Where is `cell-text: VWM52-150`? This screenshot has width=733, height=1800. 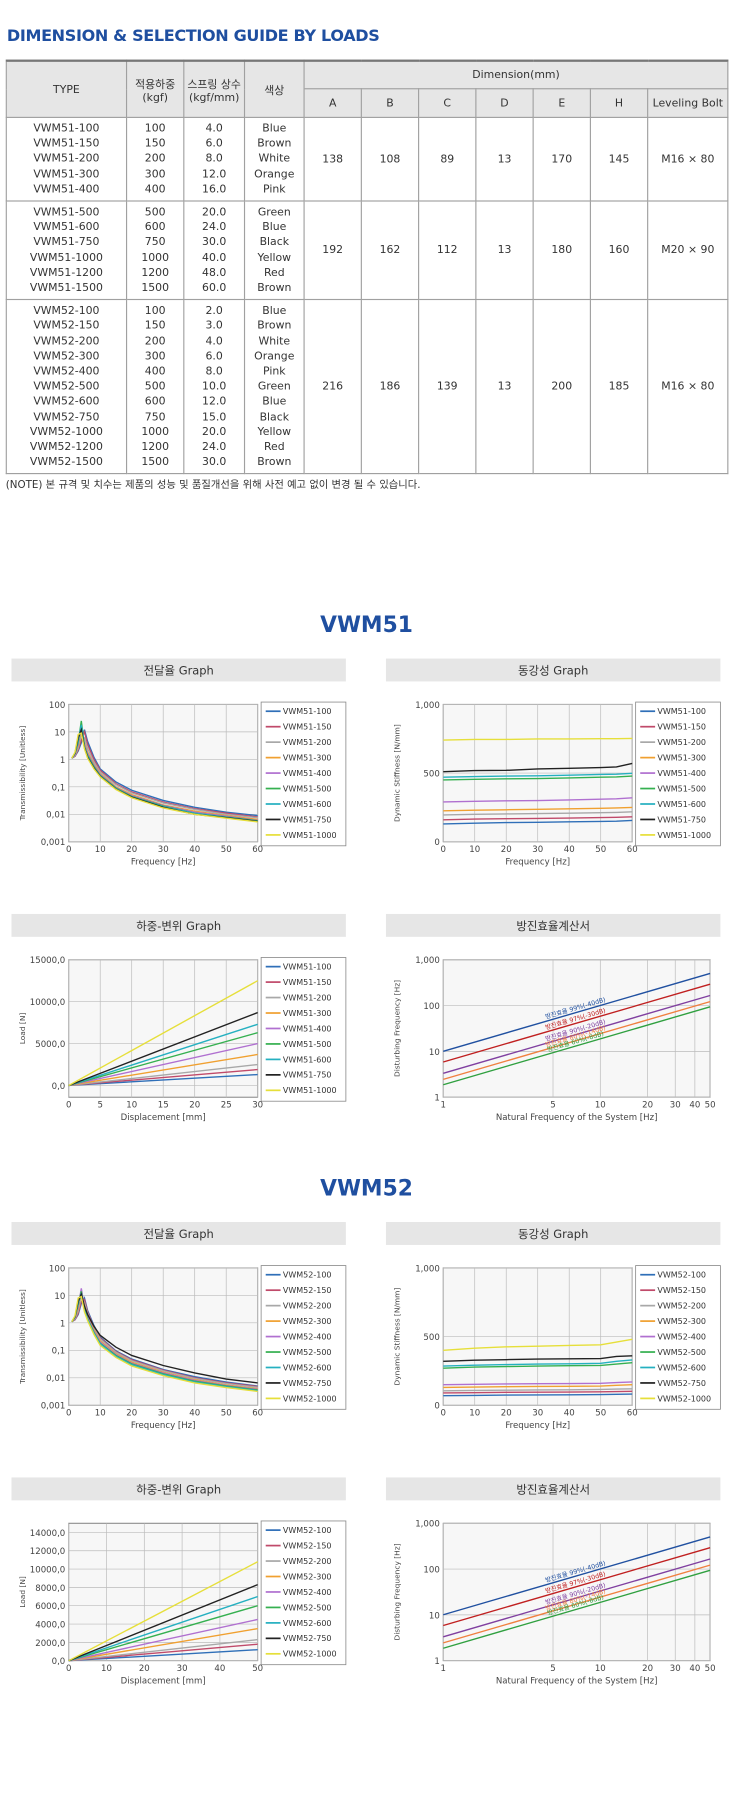 cell-text: VWM52-150 is located at coordinates (66, 326).